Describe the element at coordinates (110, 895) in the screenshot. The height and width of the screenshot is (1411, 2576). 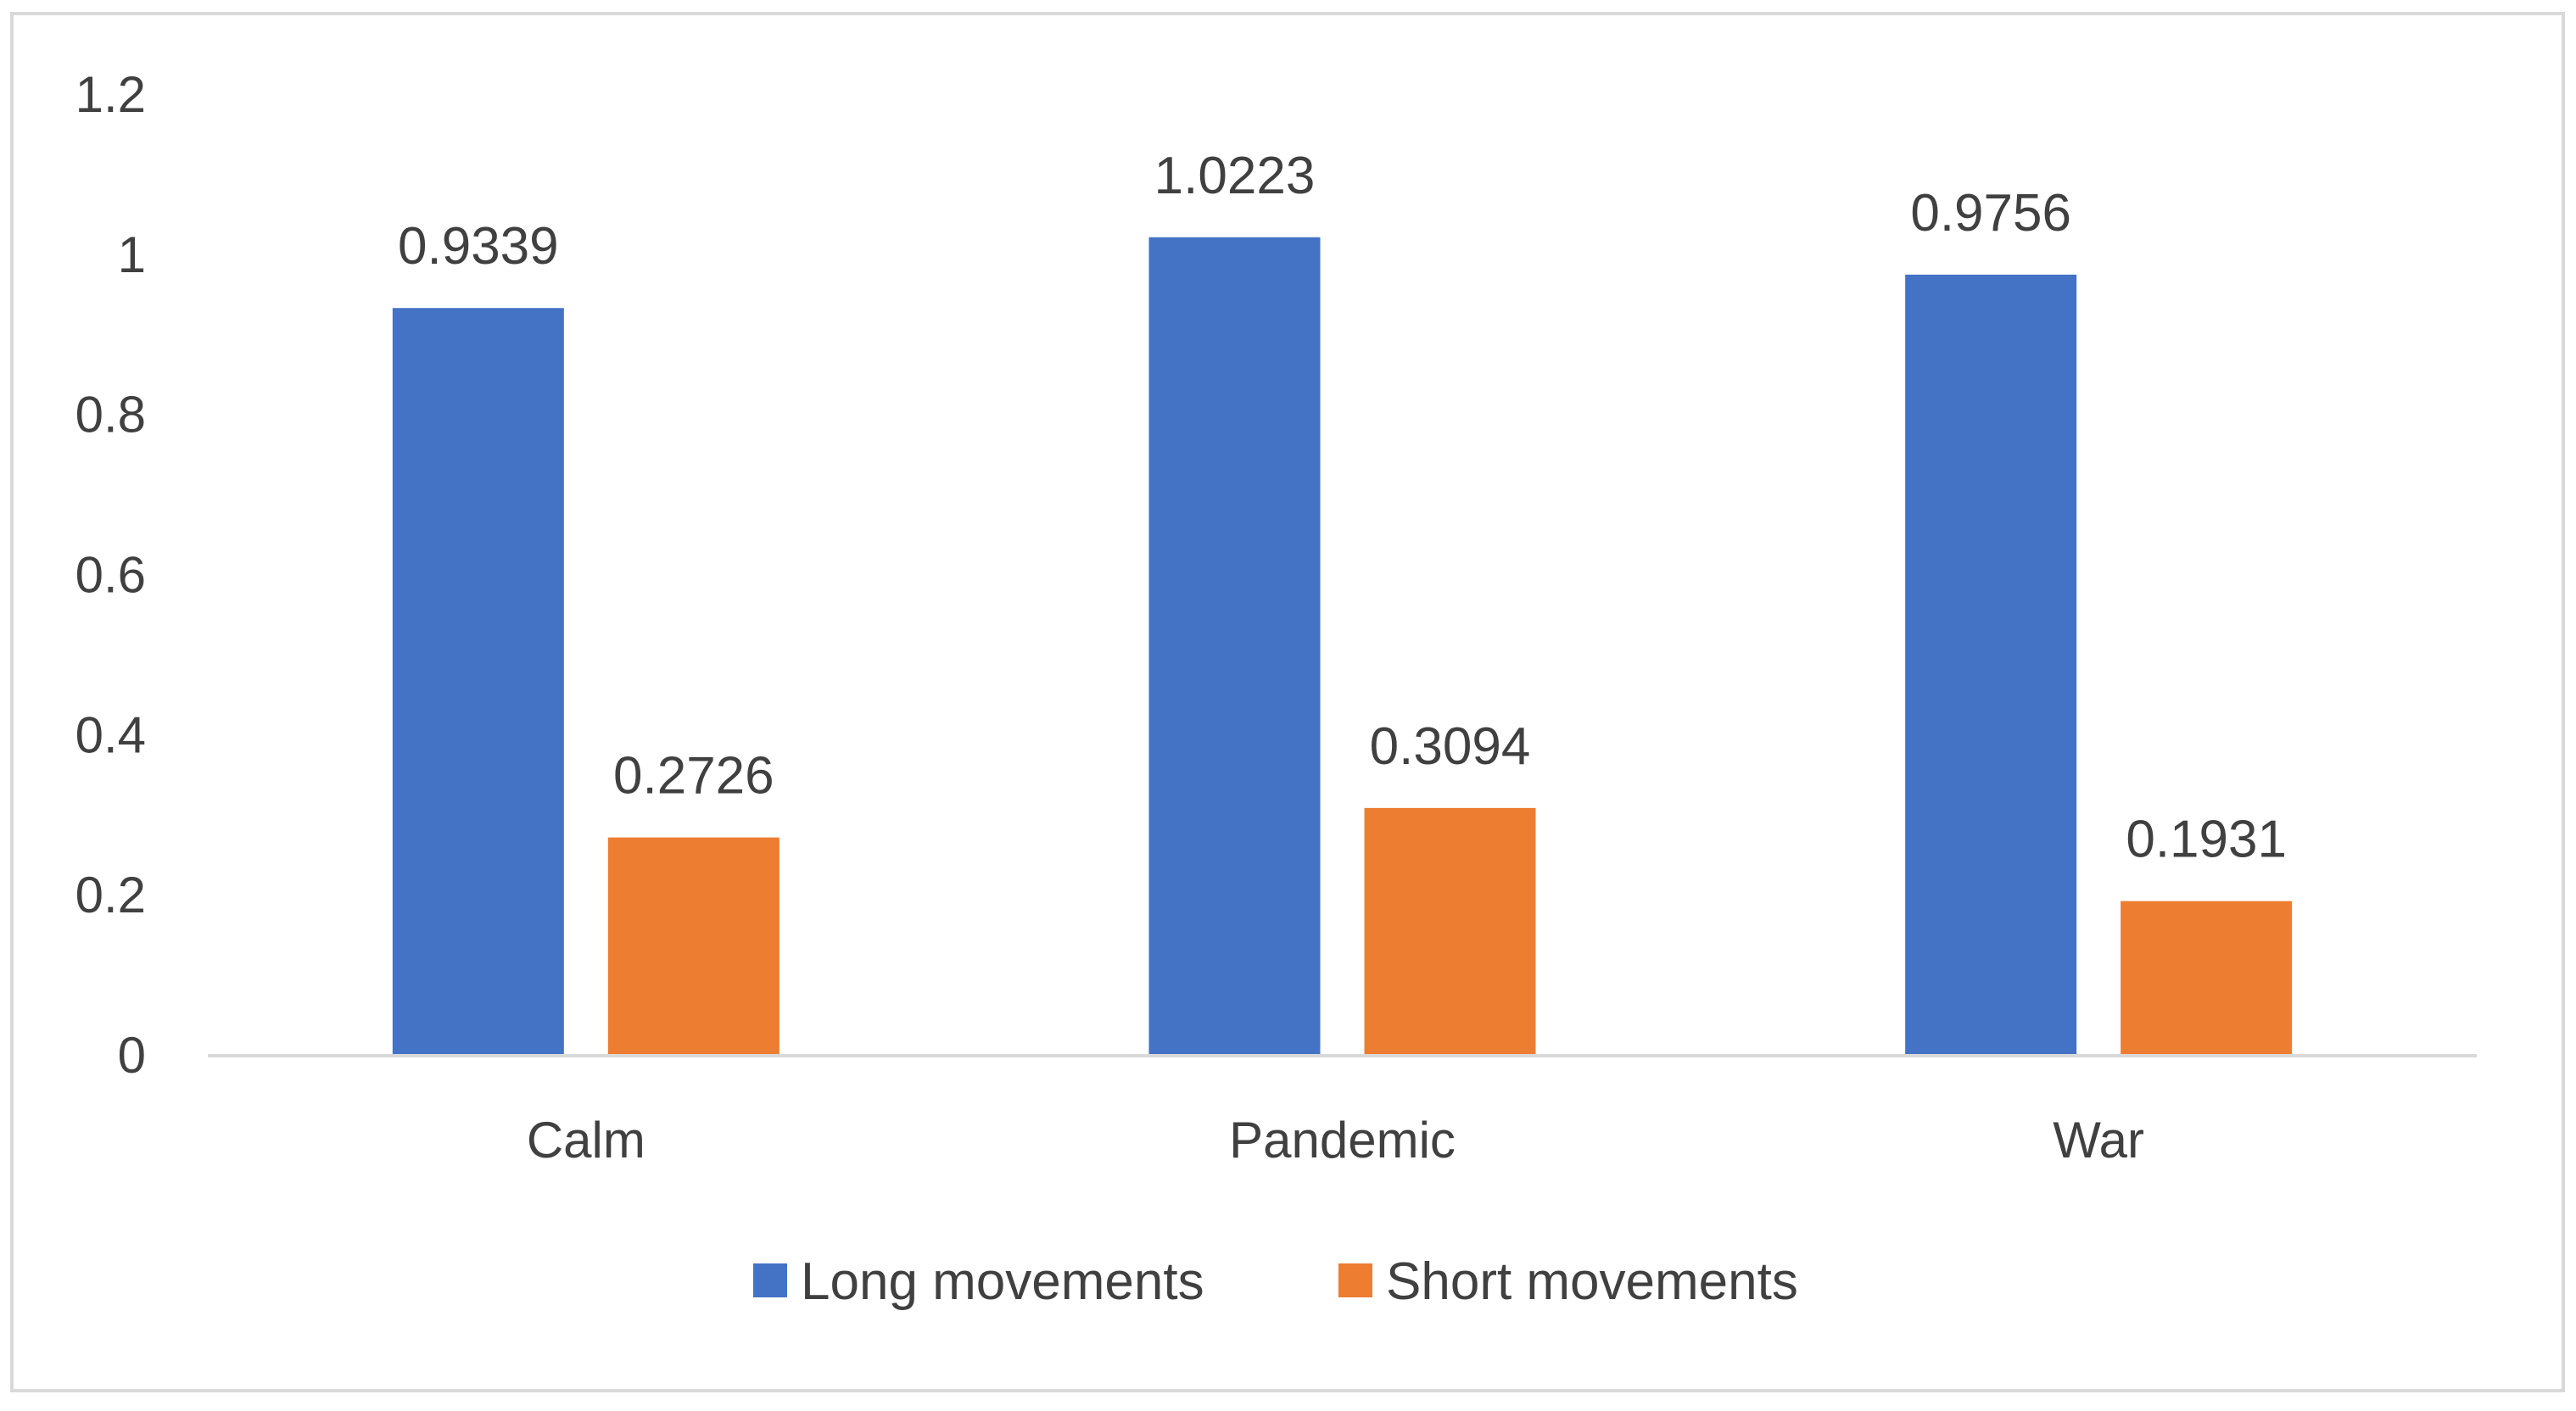
I see `y-tick-label: 0.2` at that location.